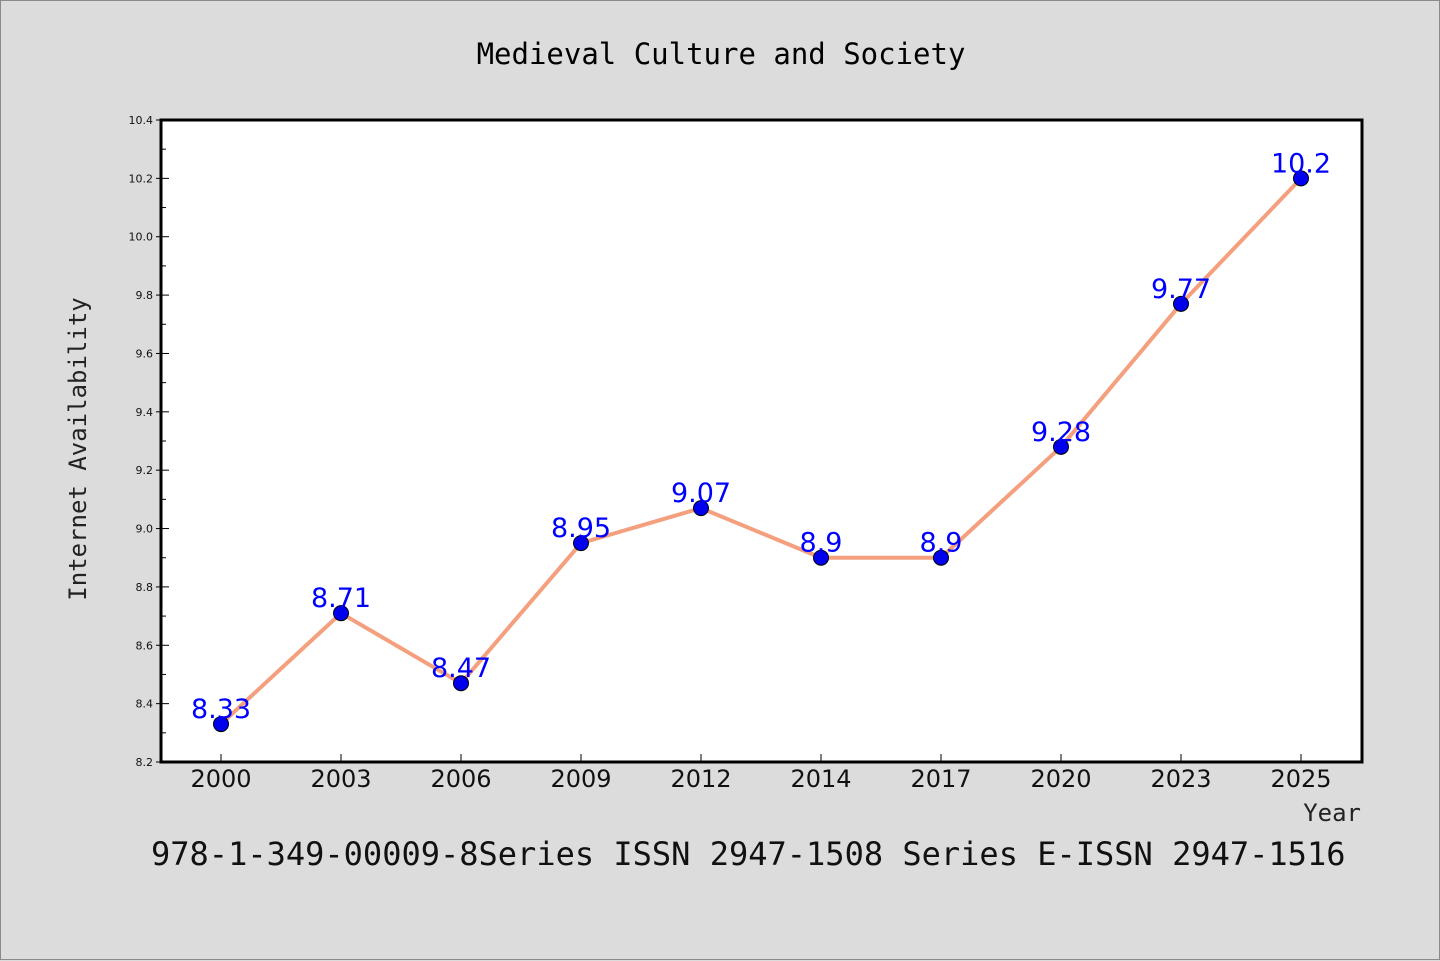  I want to click on x-tick-label: 2000, so click(220, 779).